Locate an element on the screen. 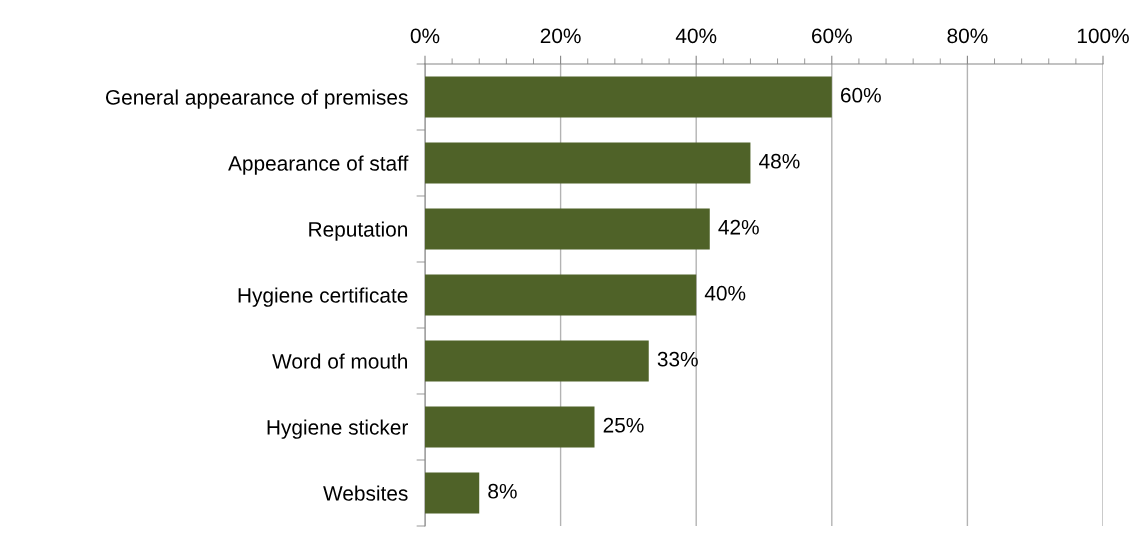 The height and width of the screenshot is (534, 1146). x-tick-label: 0% is located at coordinates (425, 36).